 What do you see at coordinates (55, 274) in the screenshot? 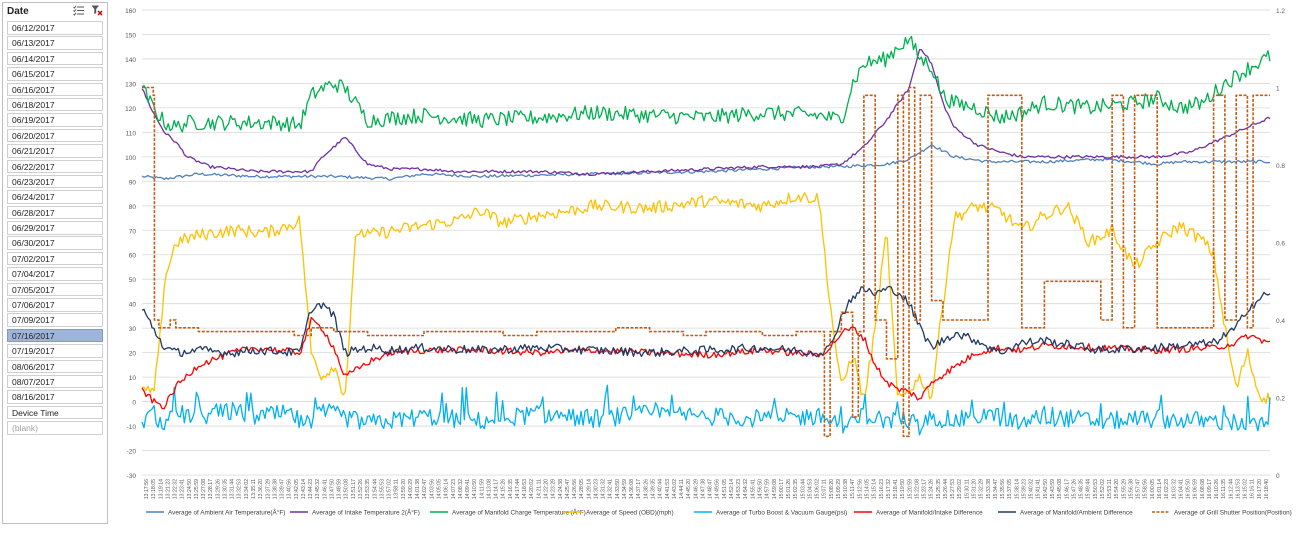
I see `slicer-item: 07/04/2017` at bounding box center [55, 274].